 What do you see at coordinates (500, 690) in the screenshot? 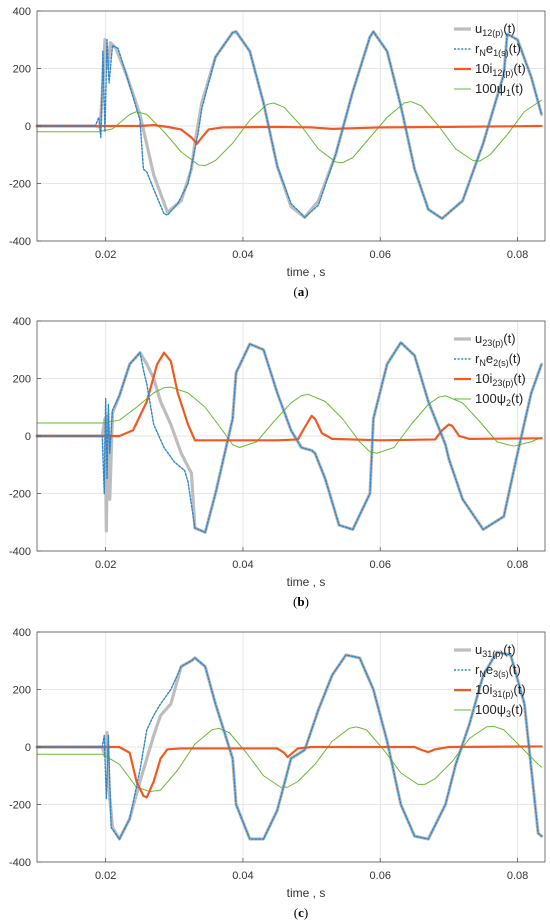
I see `legend-entry-i: 10i31(p)(t)` at bounding box center [500, 690].